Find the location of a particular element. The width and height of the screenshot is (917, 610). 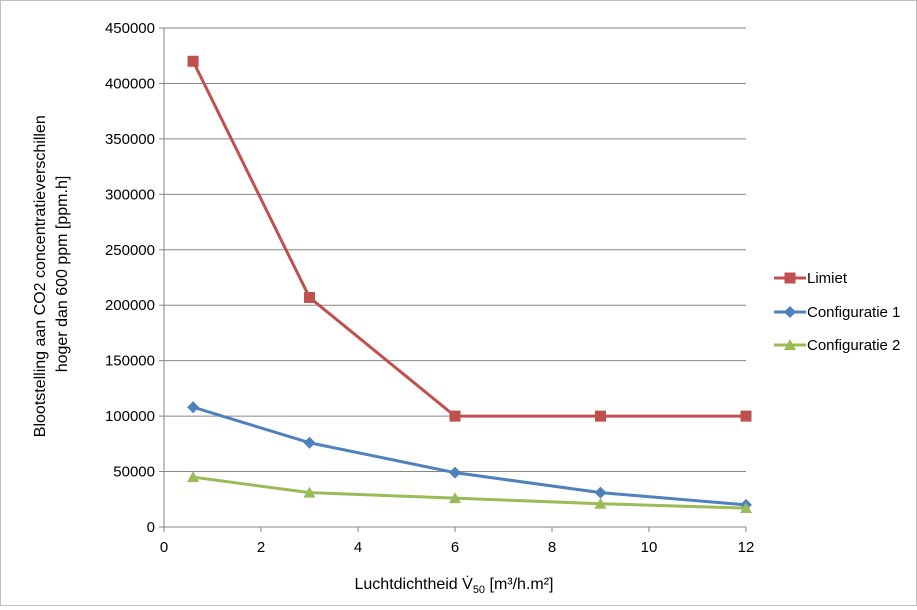

legend: Limiet Configuratie 1 Configuratie 2 is located at coordinates (837, 312).